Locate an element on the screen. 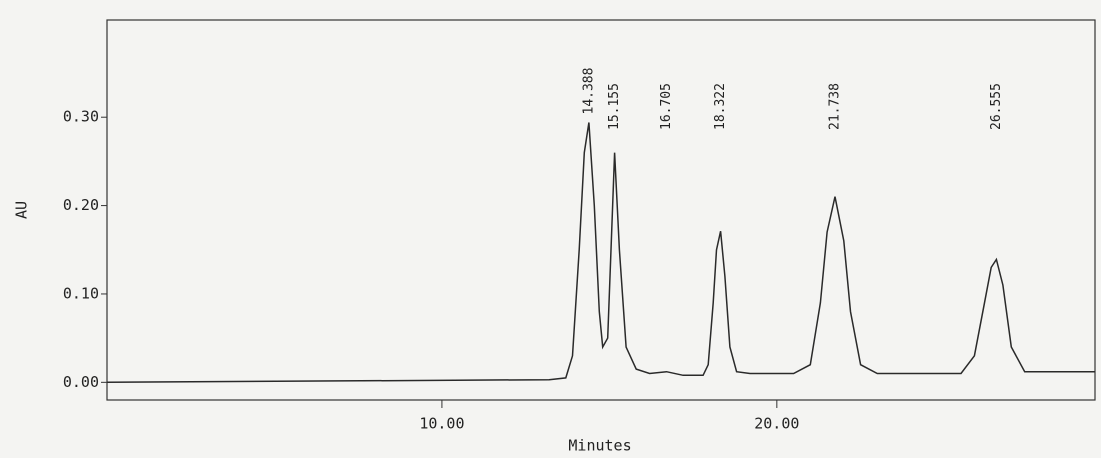 This screenshot has width=1101, height=458. x-axis-label: Minutes is located at coordinates (599, 446).